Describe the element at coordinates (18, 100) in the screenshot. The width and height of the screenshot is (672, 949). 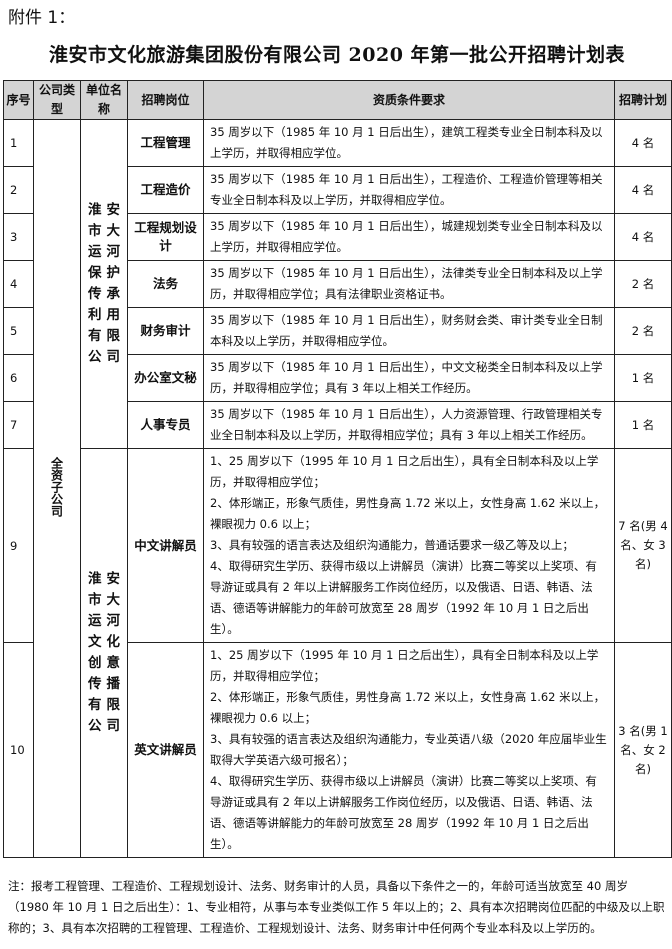
I see `header-no: 序号` at that location.